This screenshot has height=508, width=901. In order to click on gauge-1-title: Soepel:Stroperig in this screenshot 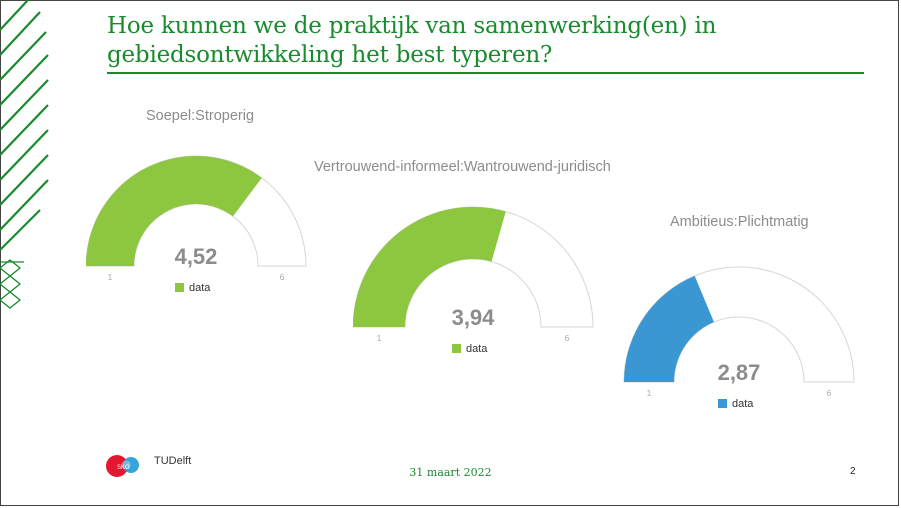, I will do `click(200, 116)`.